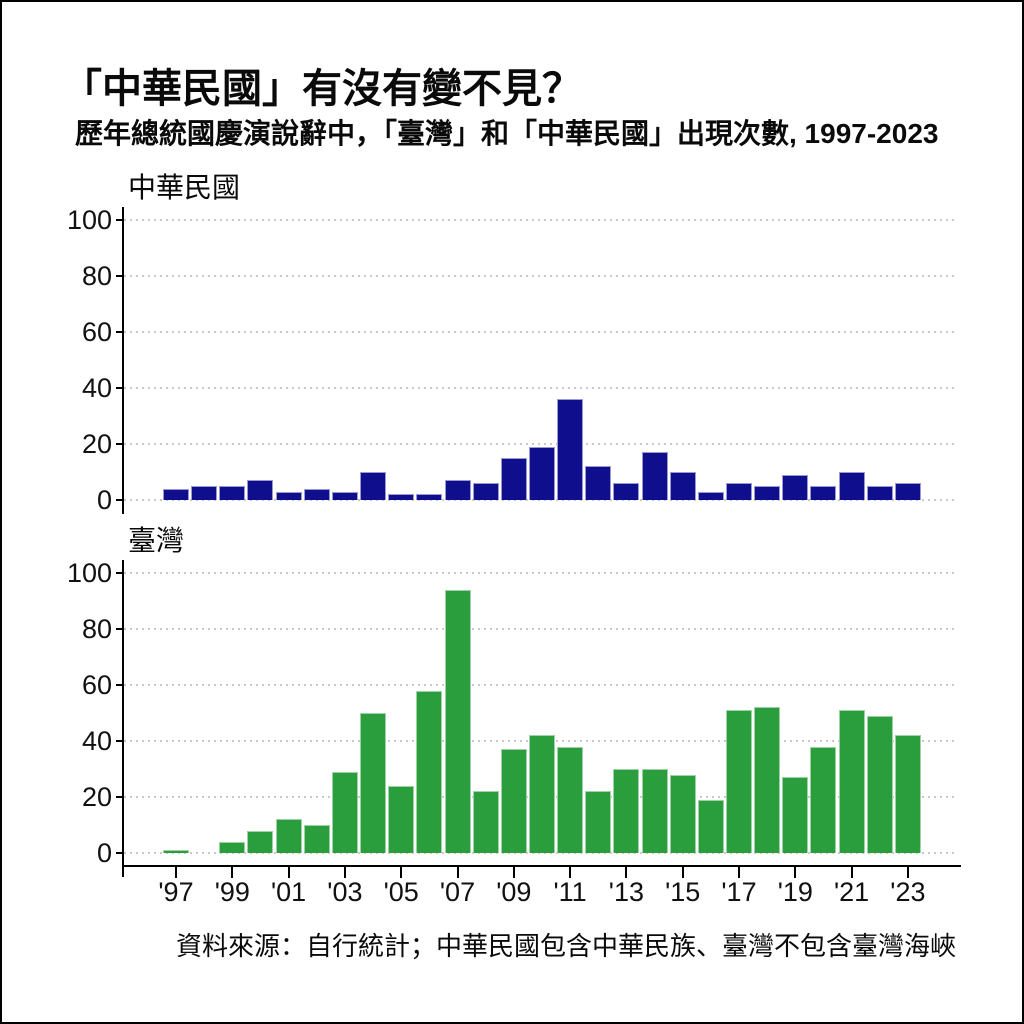 The image size is (1024, 1024). Describe the element at coordinates (176, 494) in the screenshot. I see `bar-roc-1997` at that location.